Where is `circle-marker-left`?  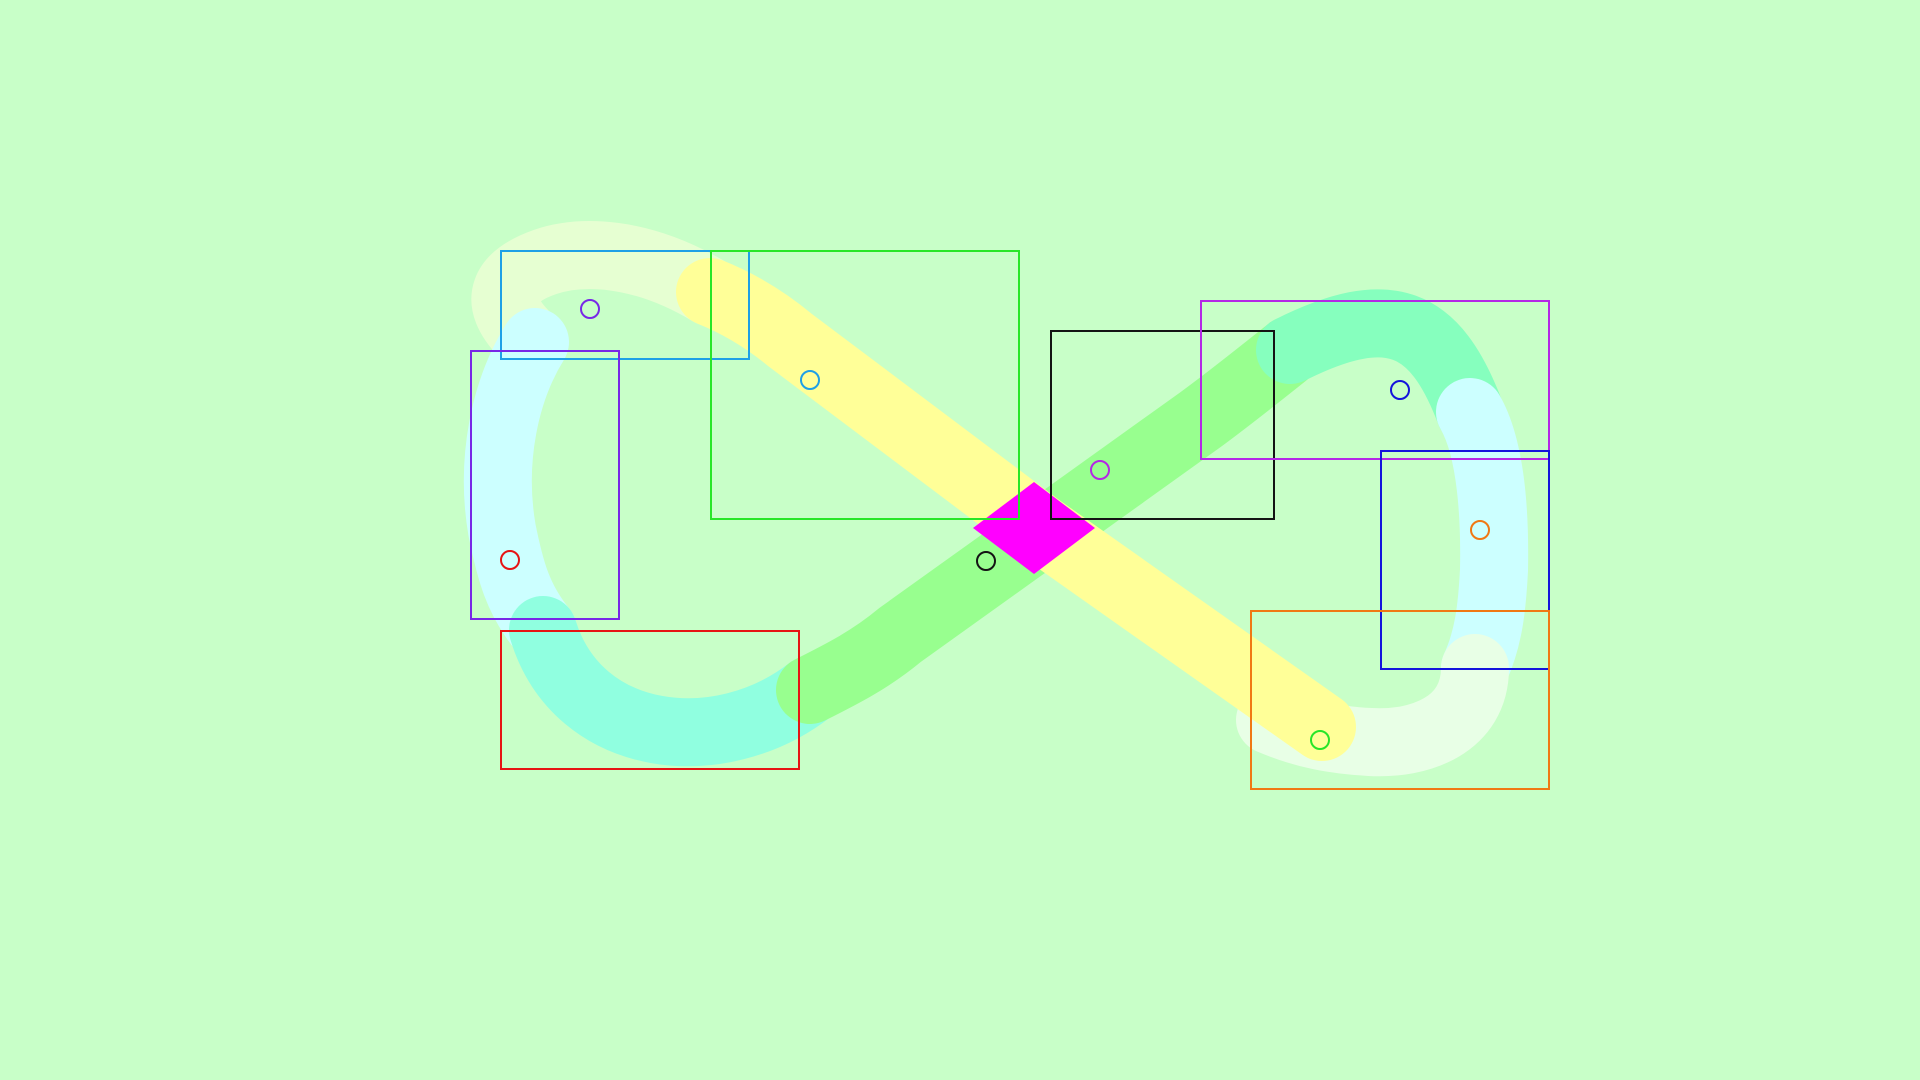
circle-marker-left is located at coordinates (510, 560).